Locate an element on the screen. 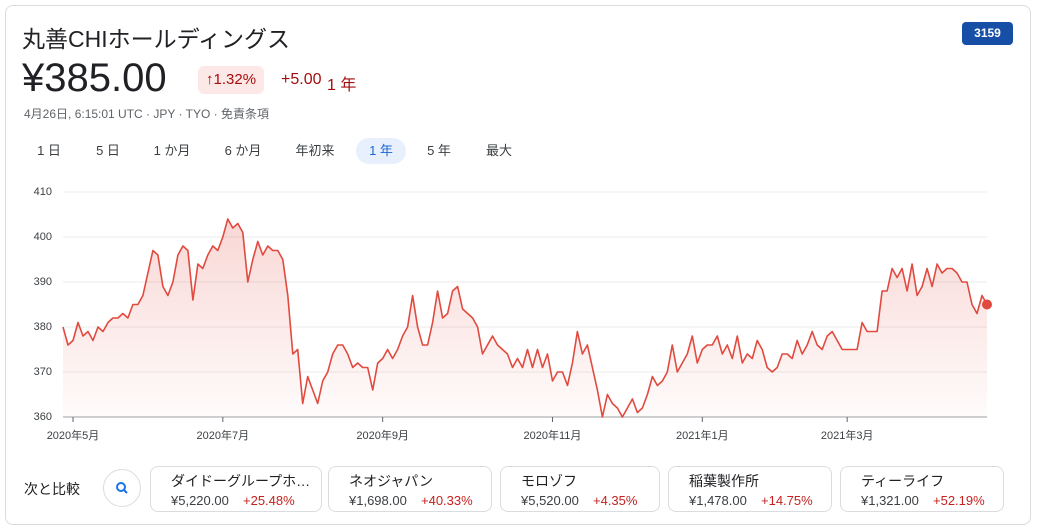 This screenshot has width=1041, height=530. compare-card: ダイドーグループホ… ¥5,220.00 +25.48% is located at coordinates (236, 489).